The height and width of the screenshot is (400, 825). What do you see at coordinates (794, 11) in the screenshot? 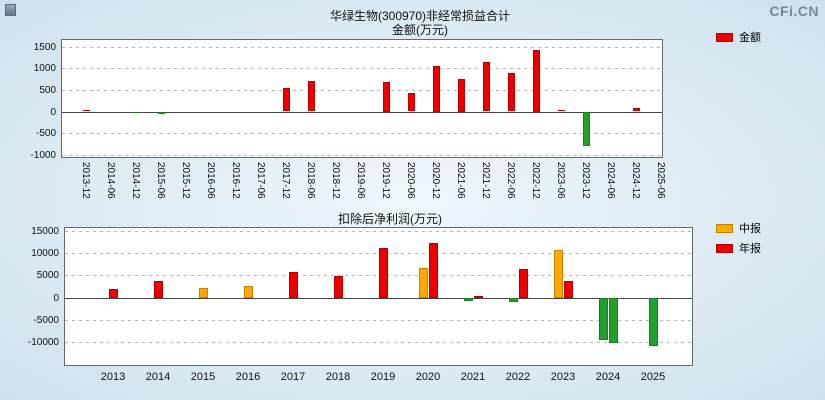
I see `cfi-logo: CFi.CN` at bounding box center [794, 11].